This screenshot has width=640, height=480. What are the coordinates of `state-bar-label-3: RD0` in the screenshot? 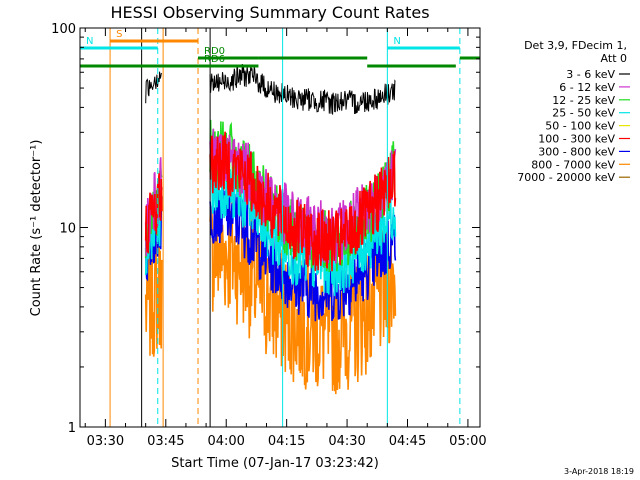 It's located at (214, 51).